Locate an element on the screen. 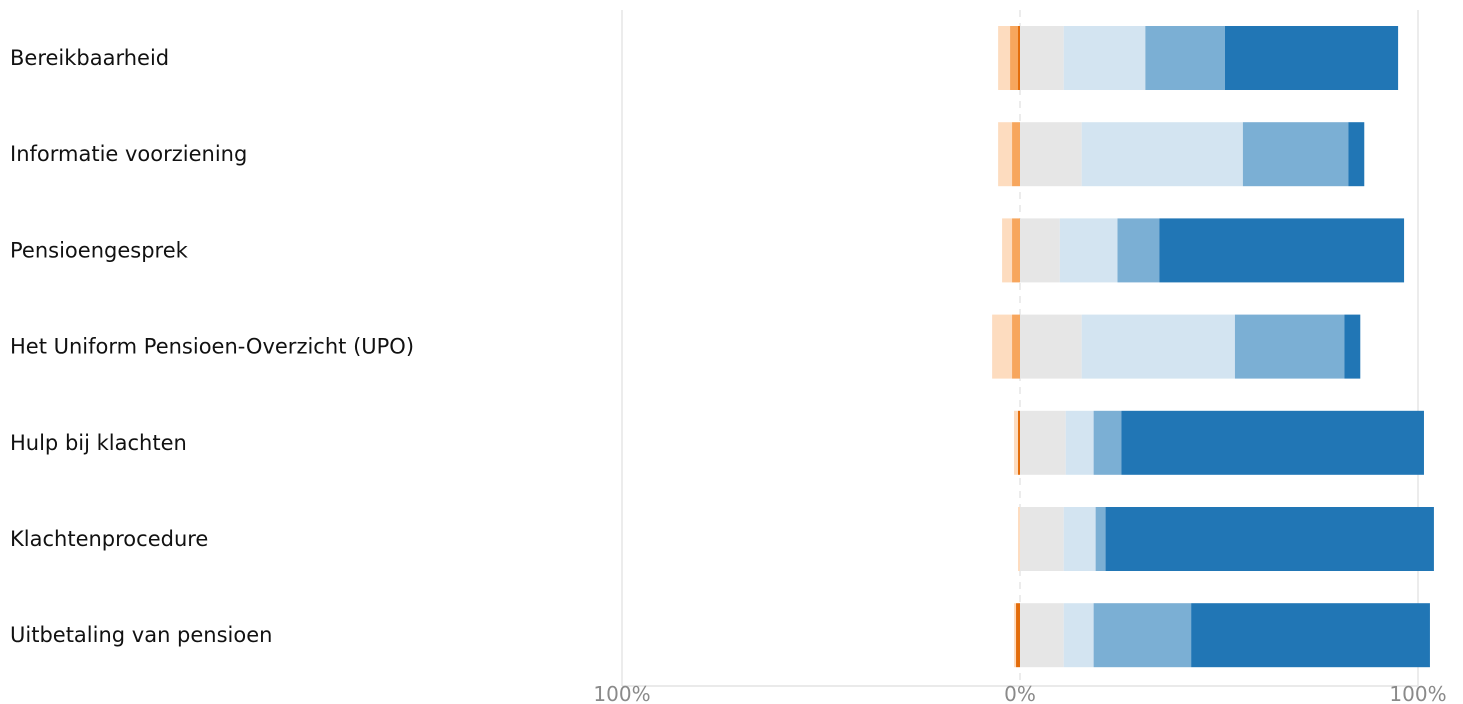 The width and height of the screenshot is (1463, 704). row-label: Informatie voorziening is located at coordinates (128, 154).